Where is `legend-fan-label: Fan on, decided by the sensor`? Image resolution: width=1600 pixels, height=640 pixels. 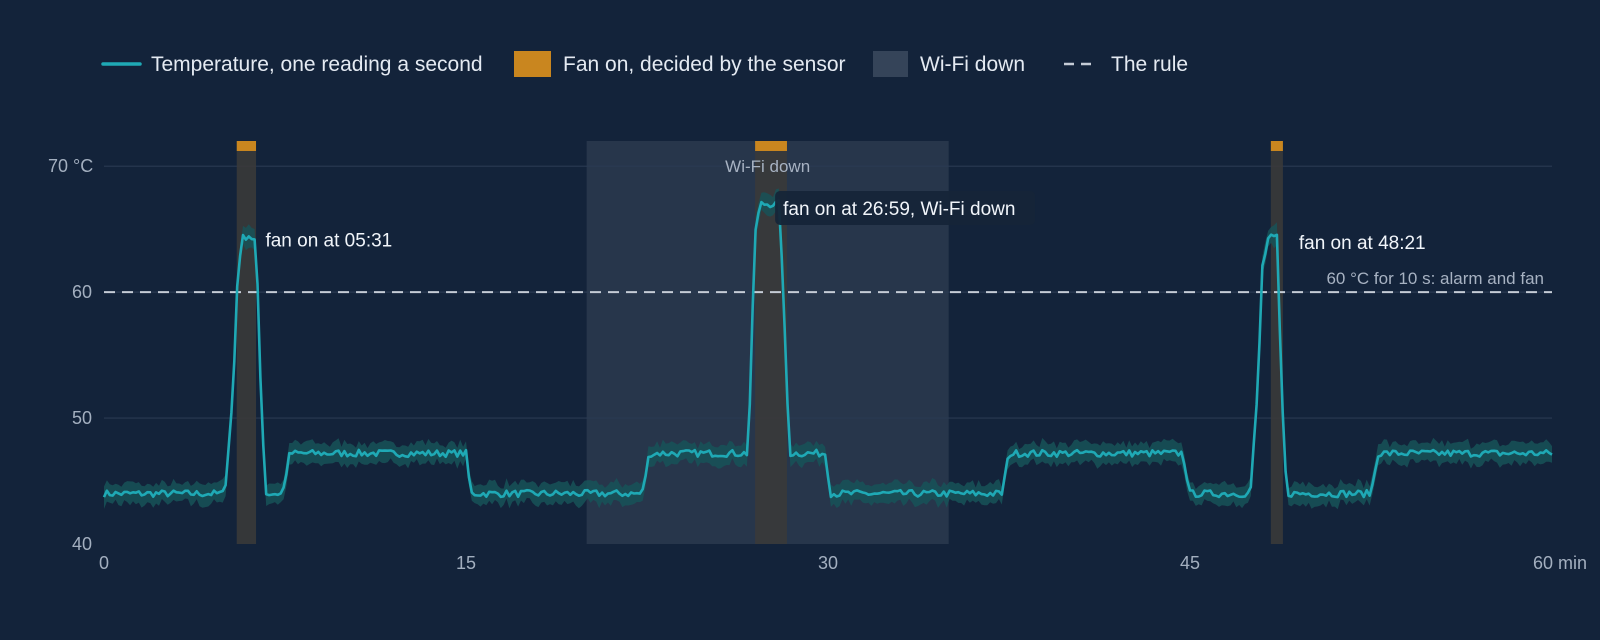
legend-fan-label: Fan on, decided by the sensor is located at coordinates (704, 64).